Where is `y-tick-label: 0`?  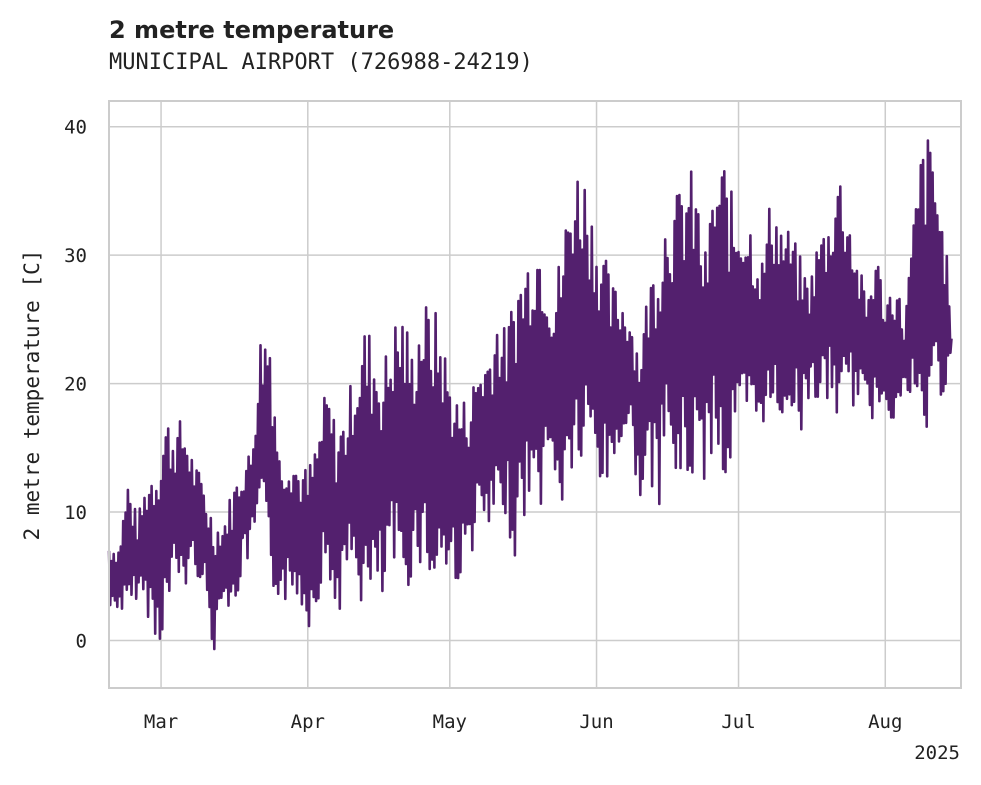
y-tick-label: 0 is located at coordinates (81, 641).